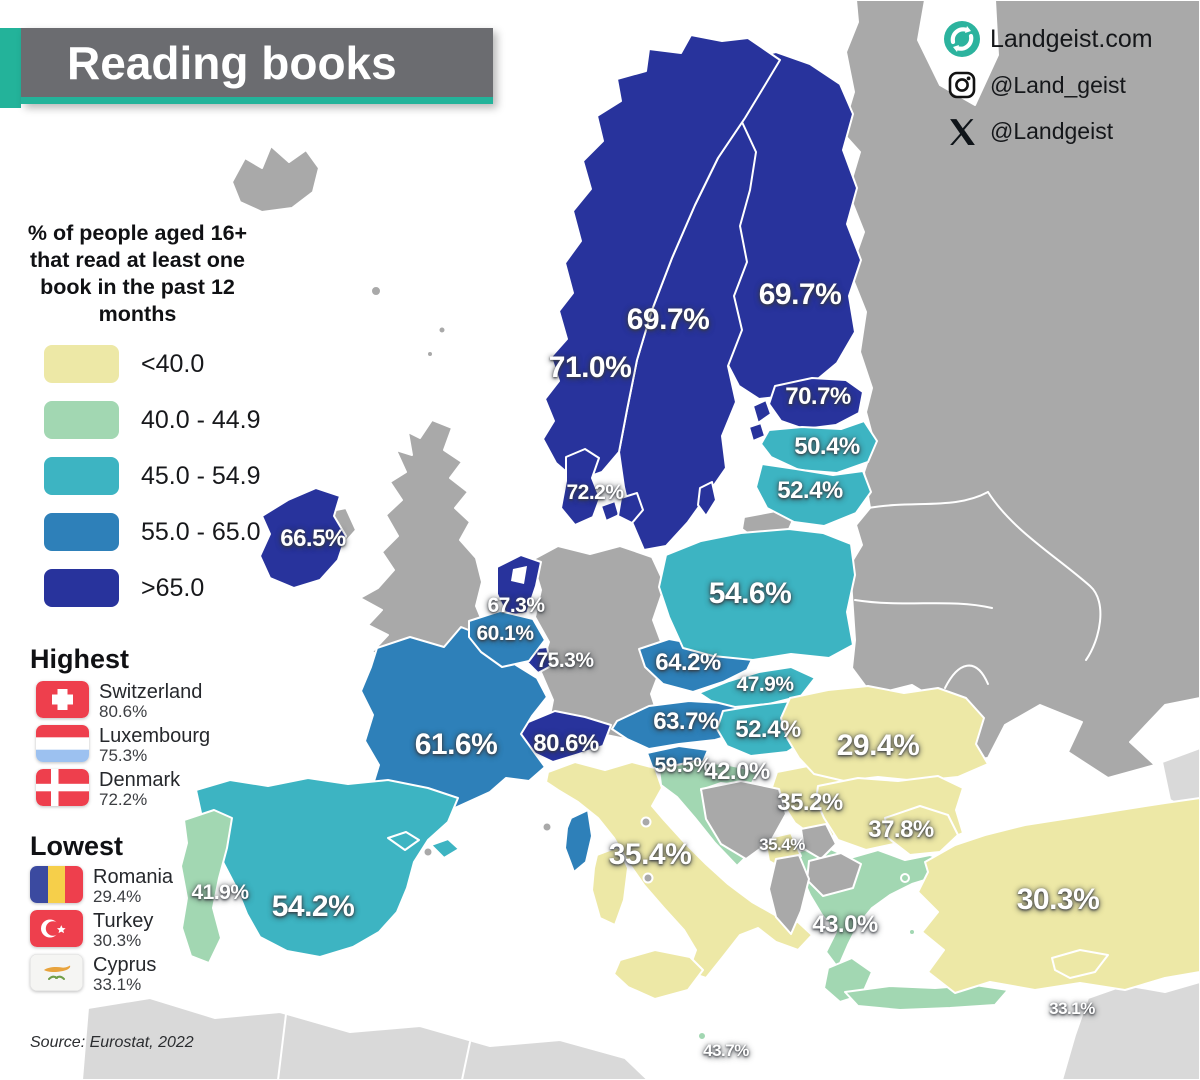  I want to click on globe-icon, so click(962, 39).